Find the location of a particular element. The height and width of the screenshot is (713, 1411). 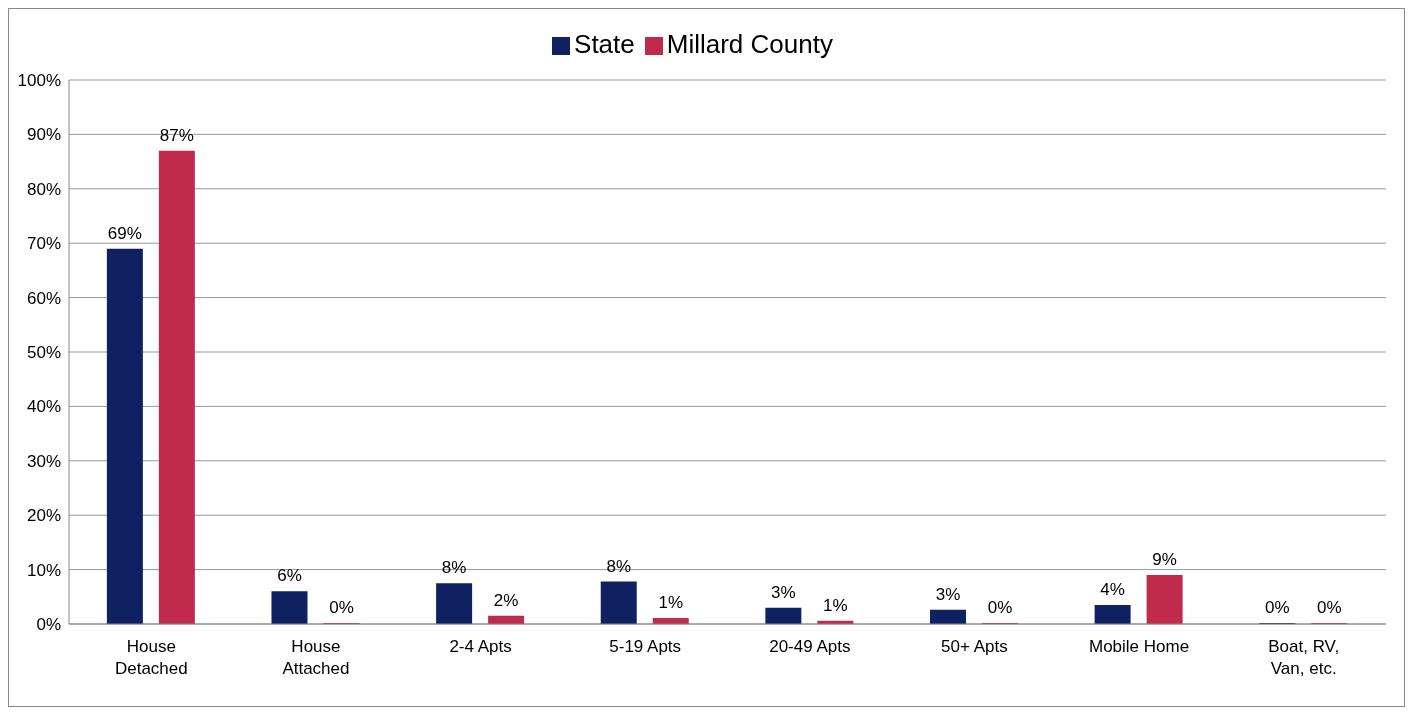

y-tick-label: 100% is located at coordinates (39, 81).